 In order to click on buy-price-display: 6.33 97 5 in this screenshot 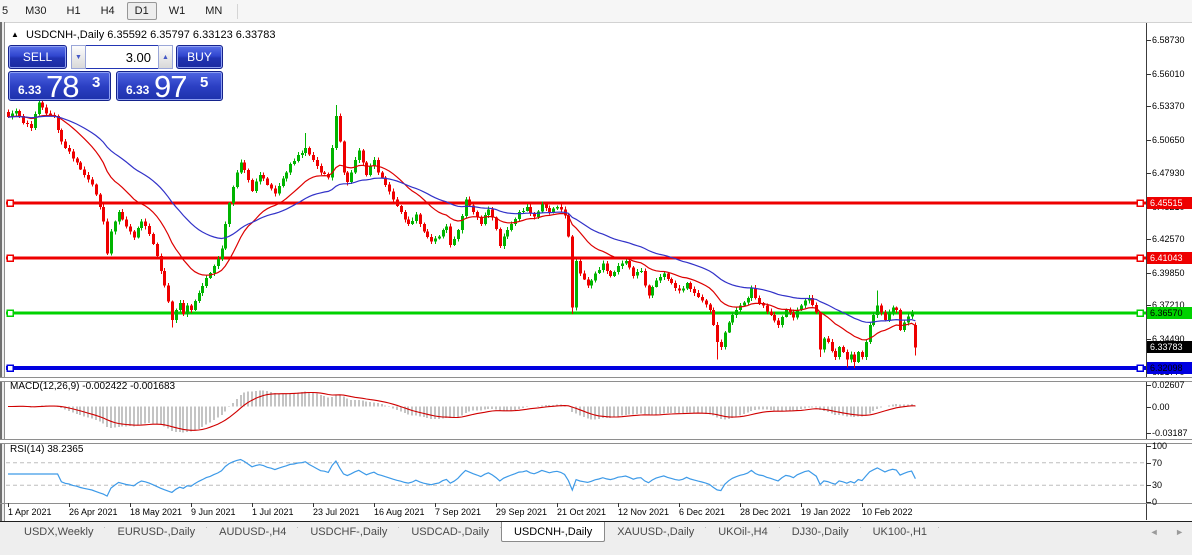, I will do `click(169, 86)`.